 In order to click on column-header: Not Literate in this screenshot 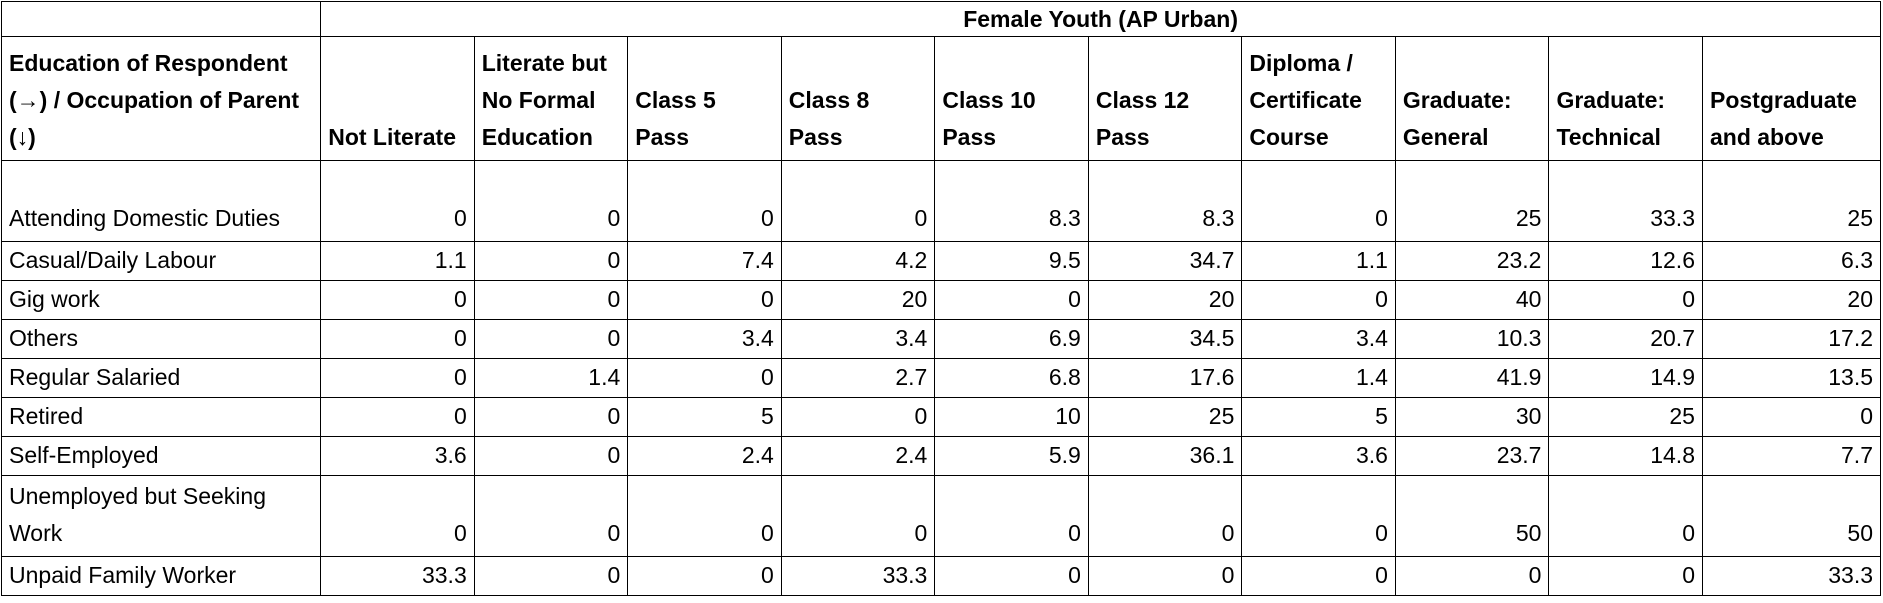, I will do `click(397, 98)`.